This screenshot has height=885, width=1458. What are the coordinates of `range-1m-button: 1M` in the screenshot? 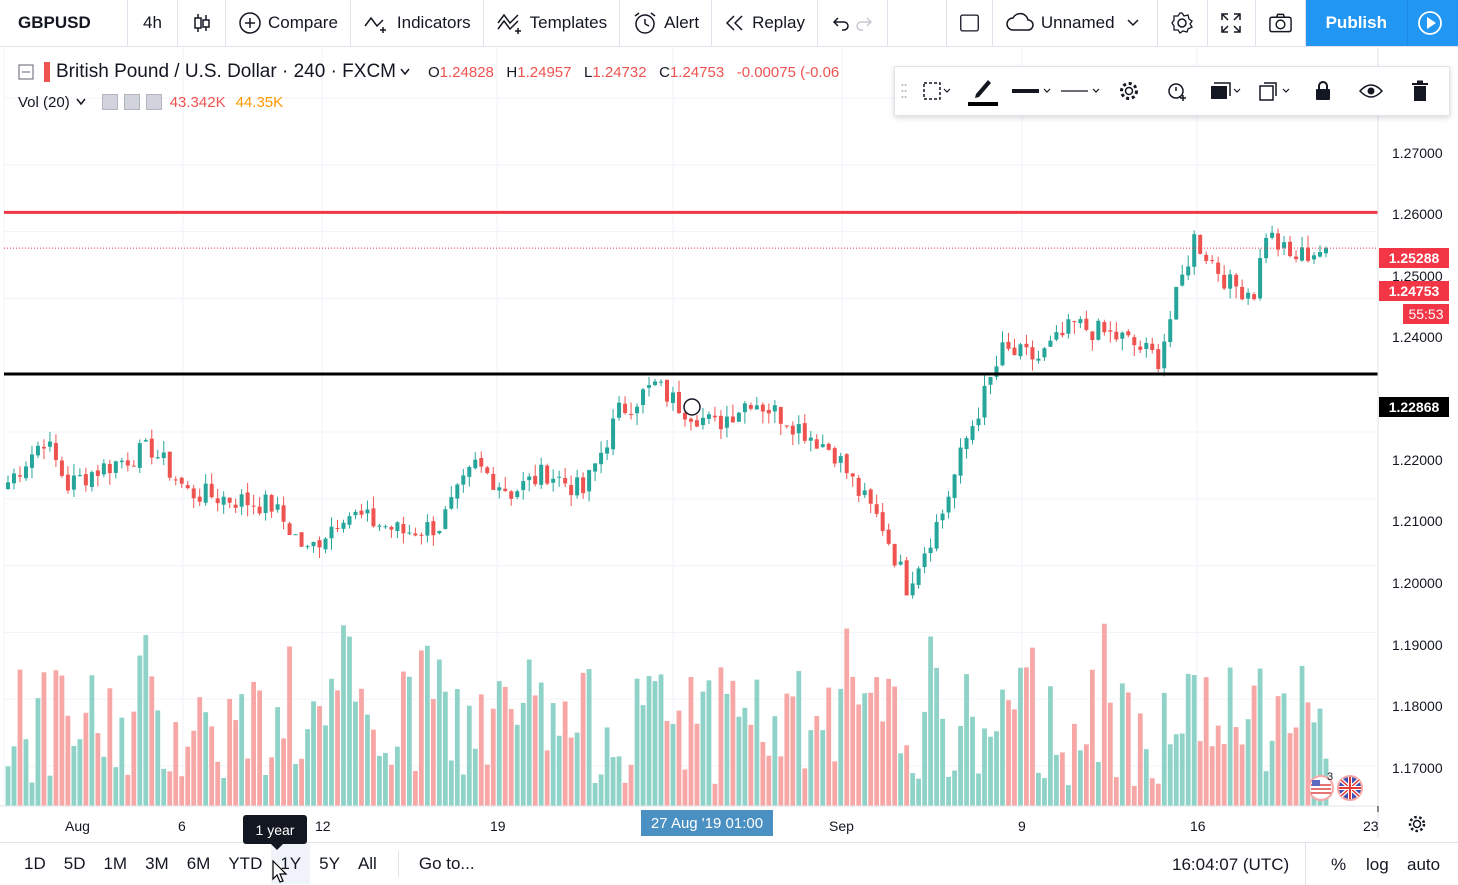 It's located at (115, 863).